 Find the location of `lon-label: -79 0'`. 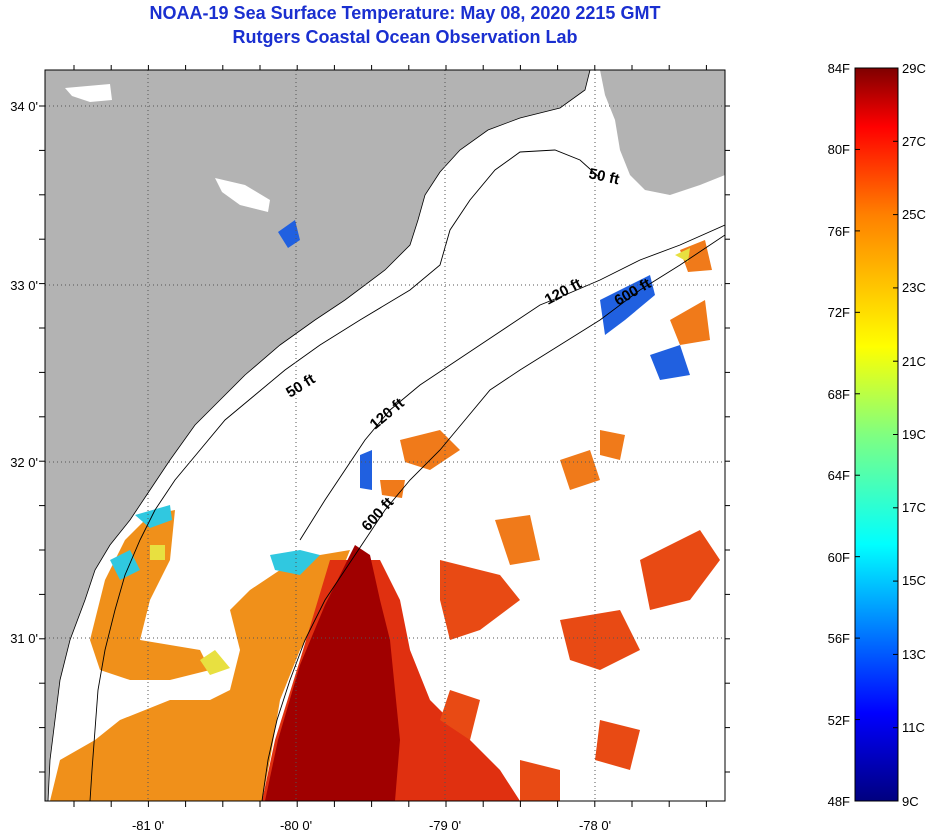

lon-label: -79 0' is located at coordinates (445, 825).